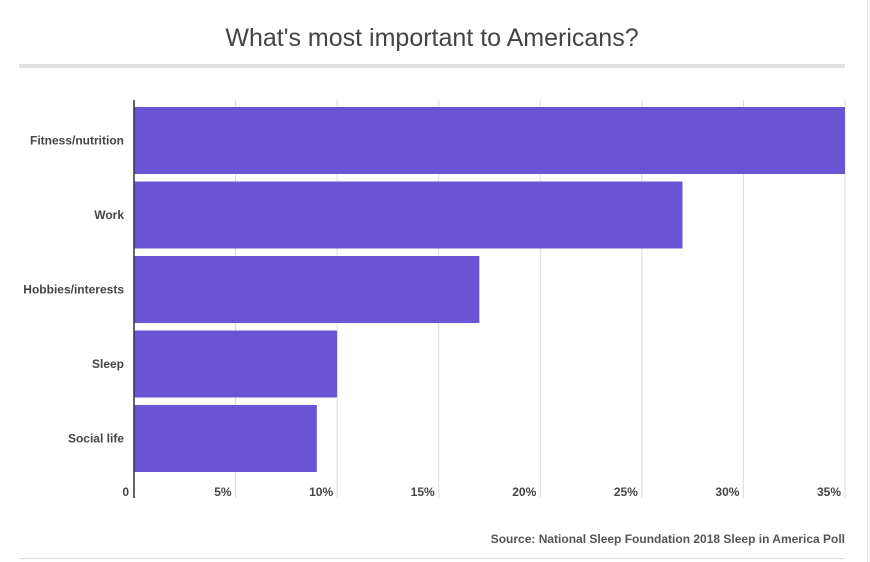 Image resolution: width=870 pixels, height=562 pixels. Describe the element at coordinates (225, 438) in the screenshot. I see `bar-social-life` at that location.